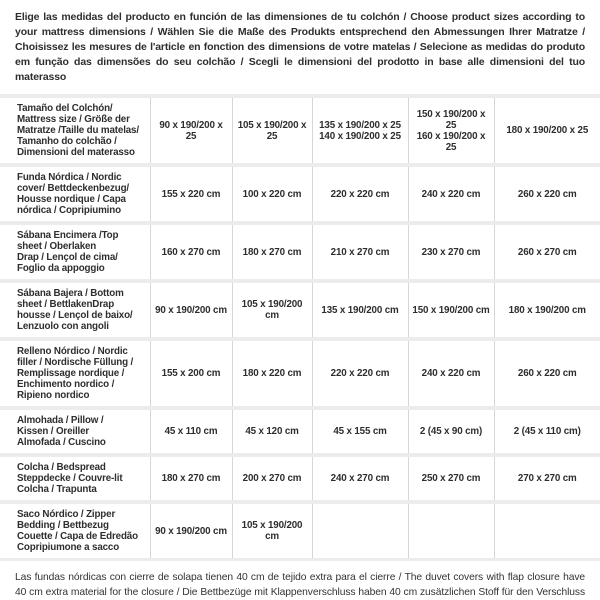  I want to click on size-value-cell: 155 x 200 cm, so click(190, 373).